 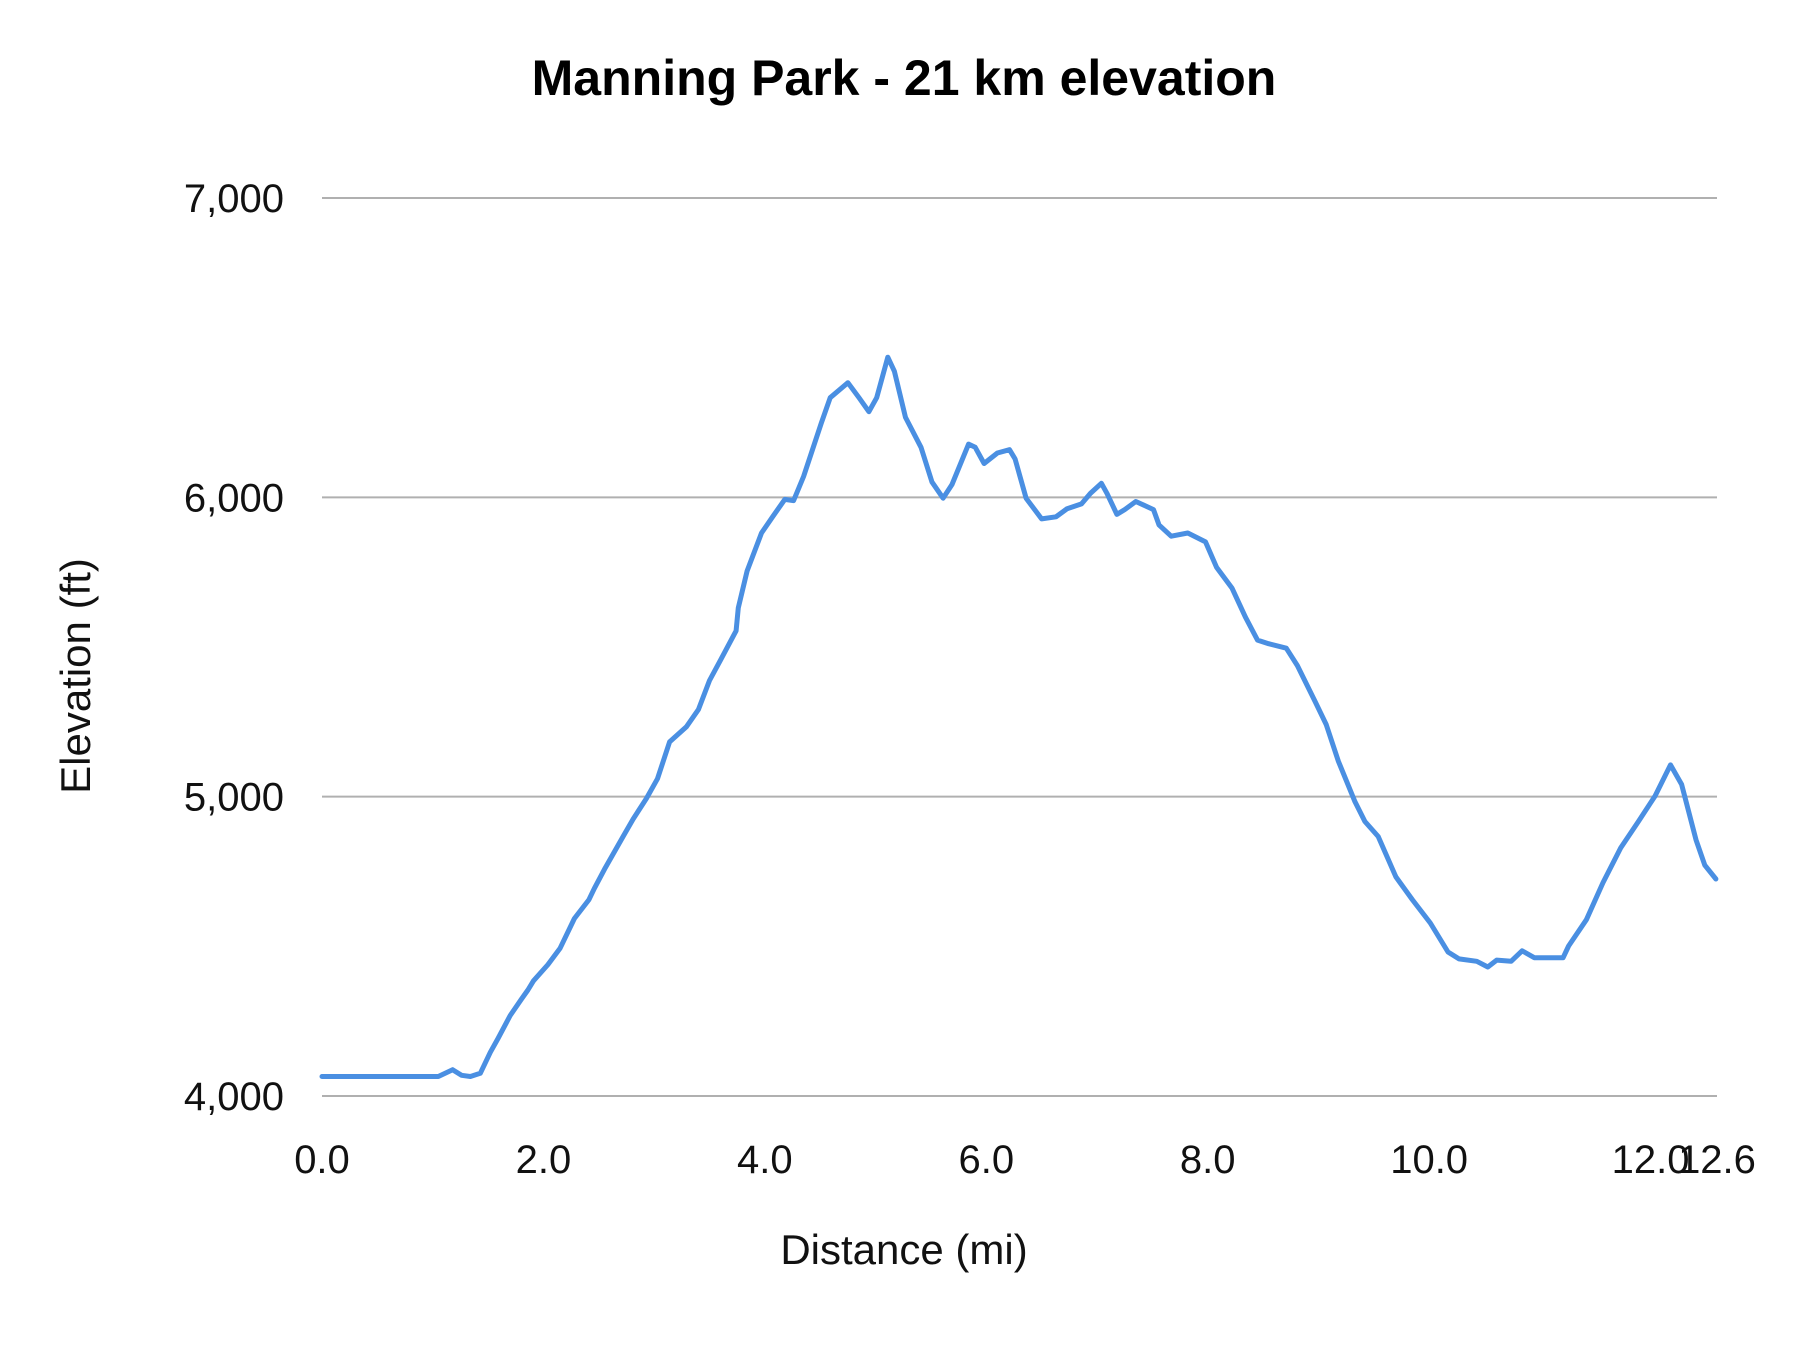 What do you see at coordinates (234, 498) in the screenshot?
I see `y-tick-label: 6,000` at bounding box center [234, 498].